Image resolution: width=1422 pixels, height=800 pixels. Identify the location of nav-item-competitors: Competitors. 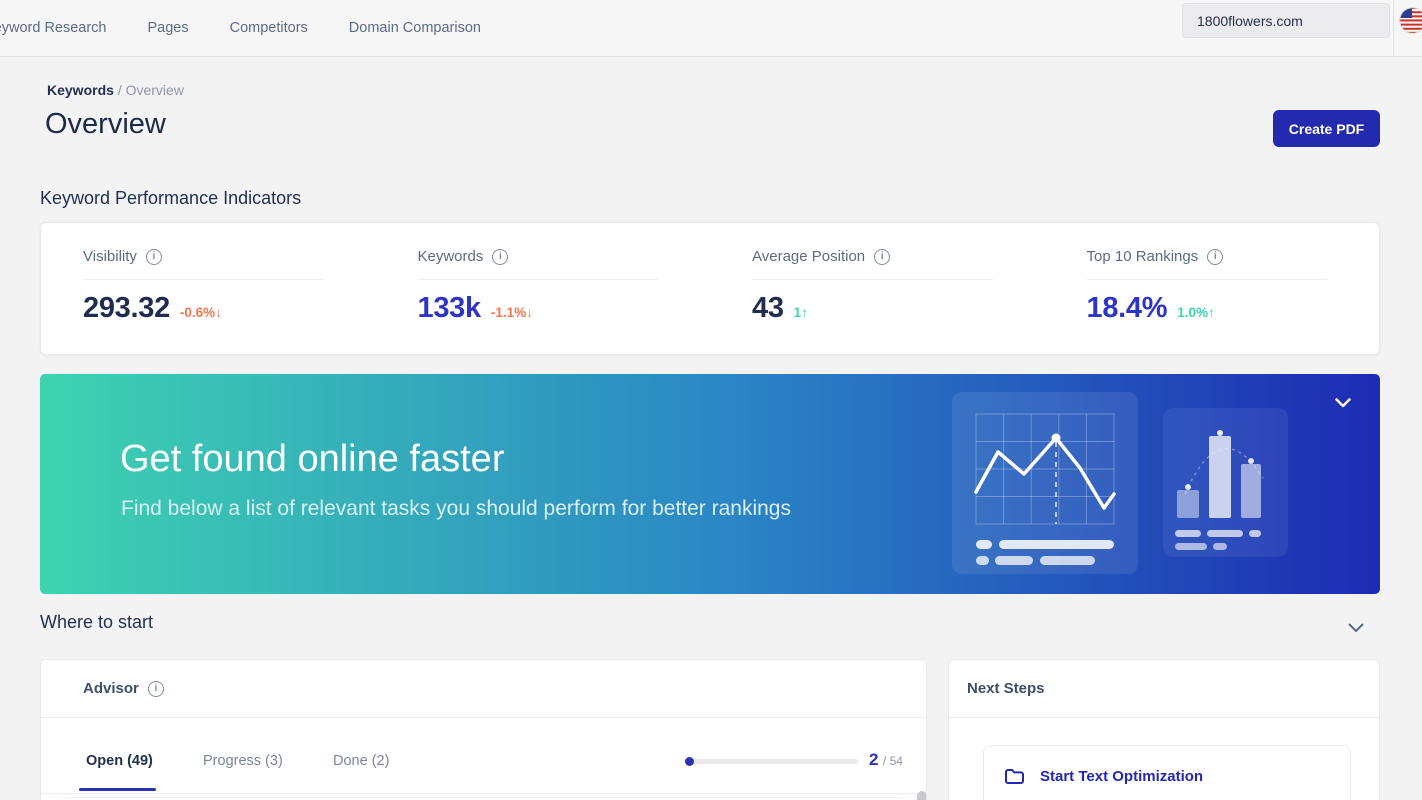
(268, 28).